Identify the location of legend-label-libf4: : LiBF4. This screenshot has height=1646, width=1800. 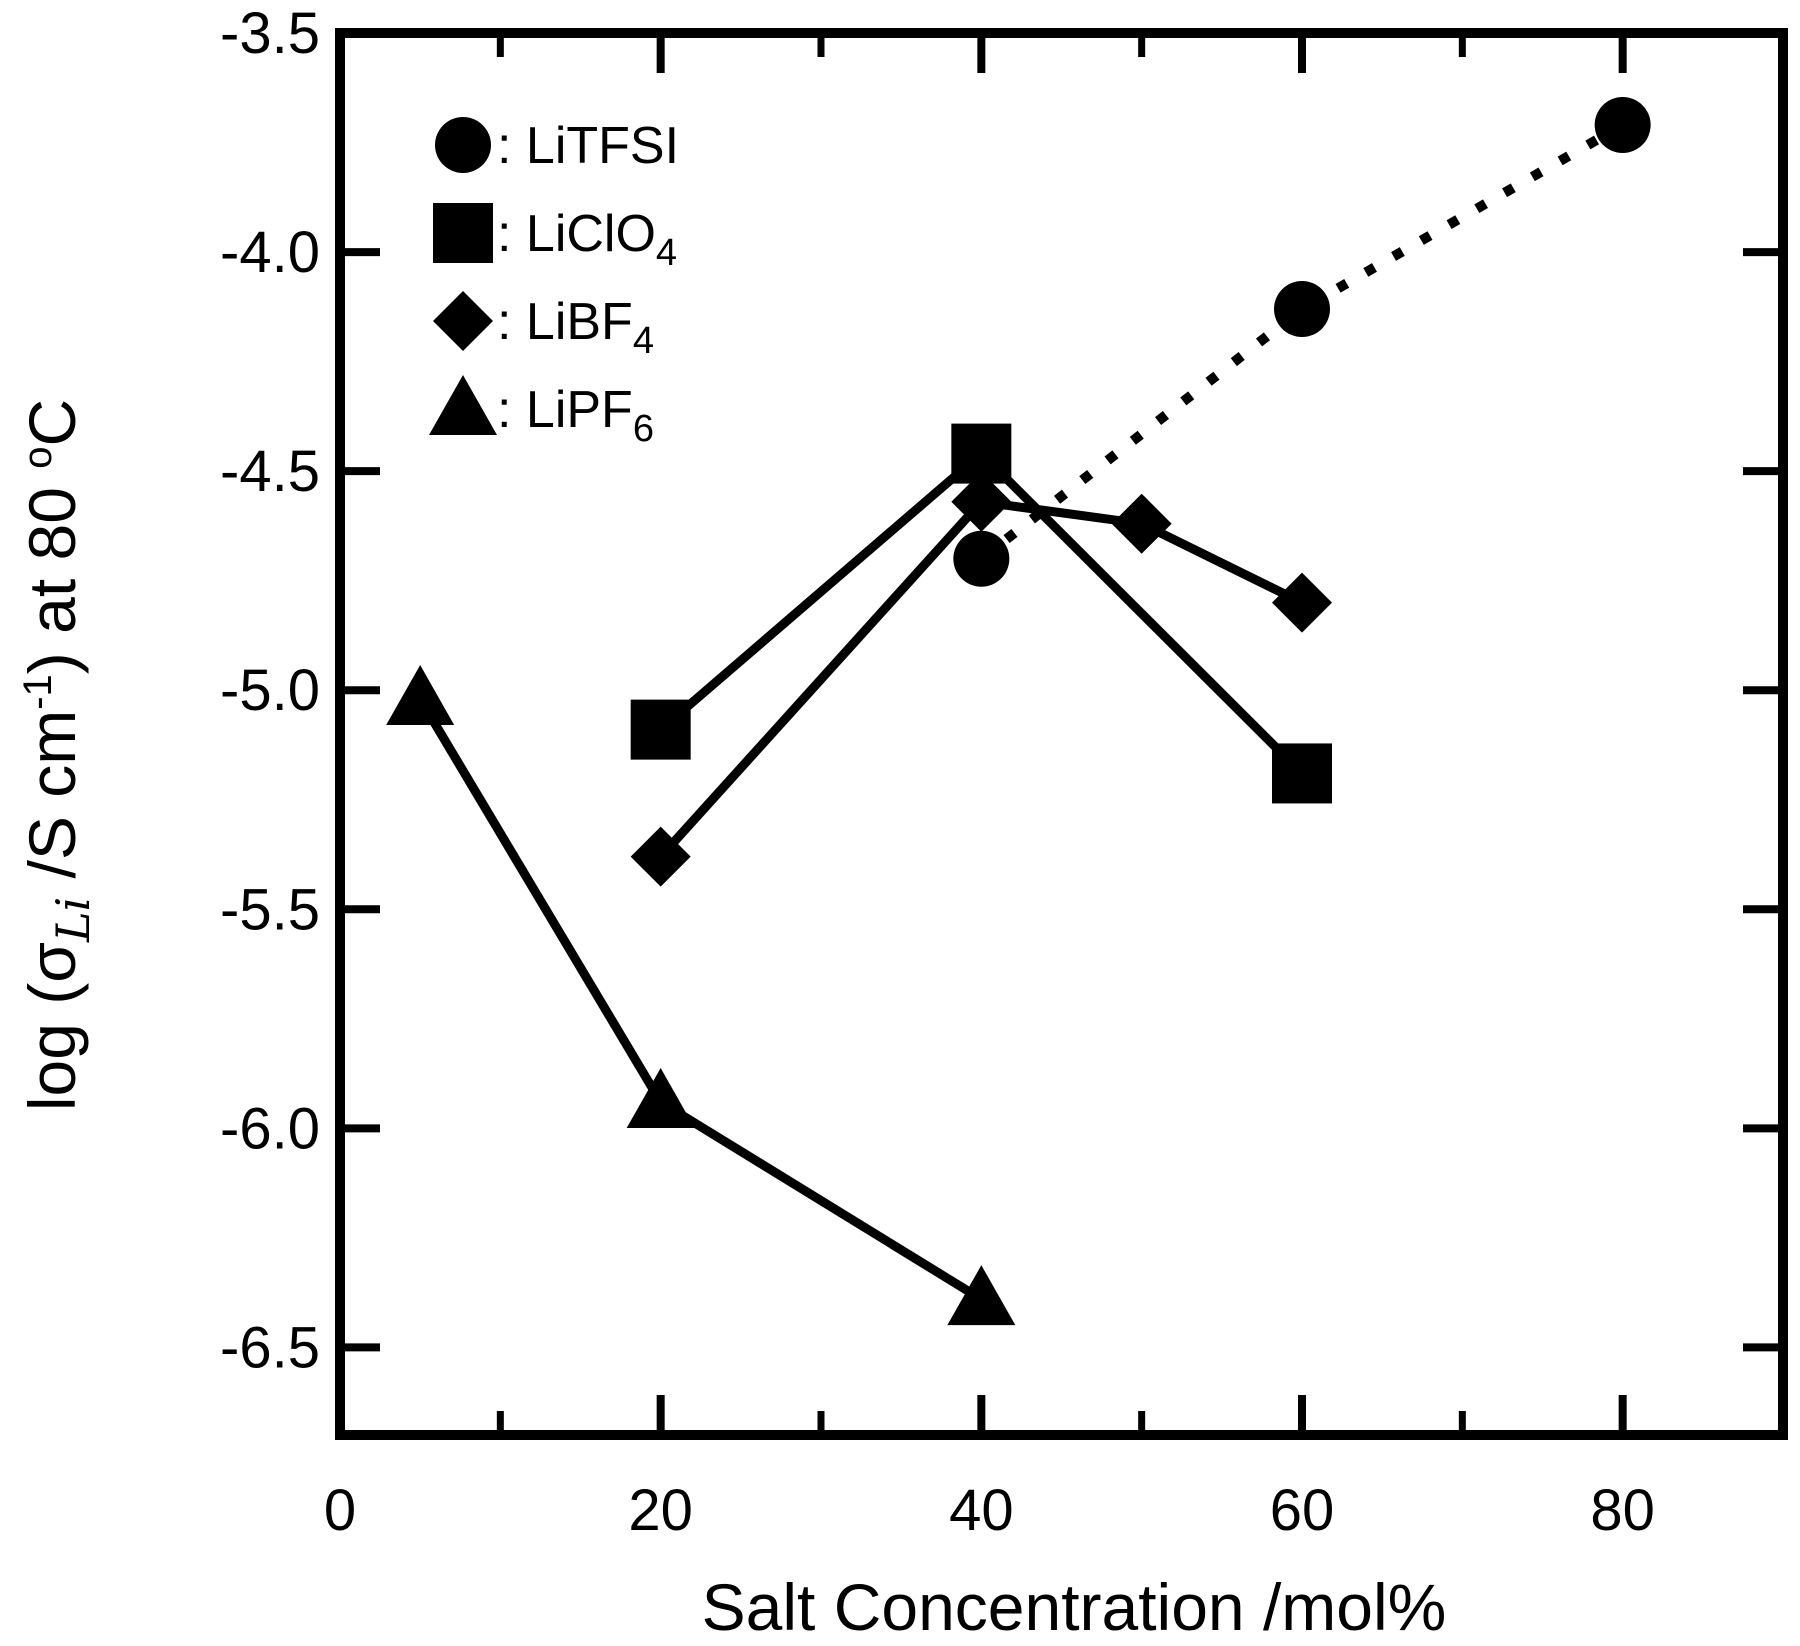
(575, 327).